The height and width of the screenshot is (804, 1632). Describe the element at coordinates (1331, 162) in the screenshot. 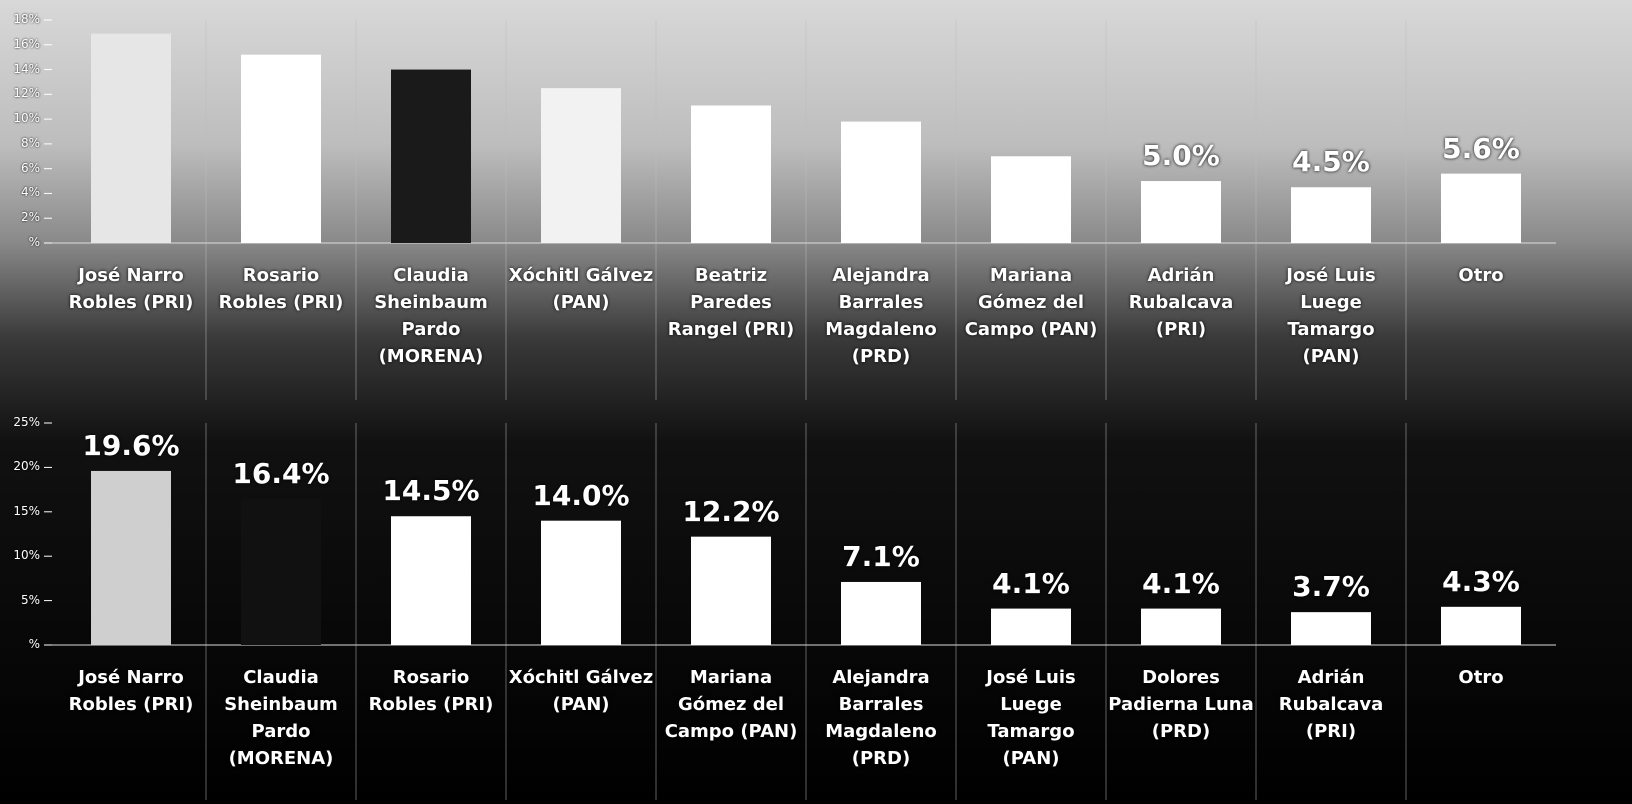

I see `value-label: 4.5%` at that location.